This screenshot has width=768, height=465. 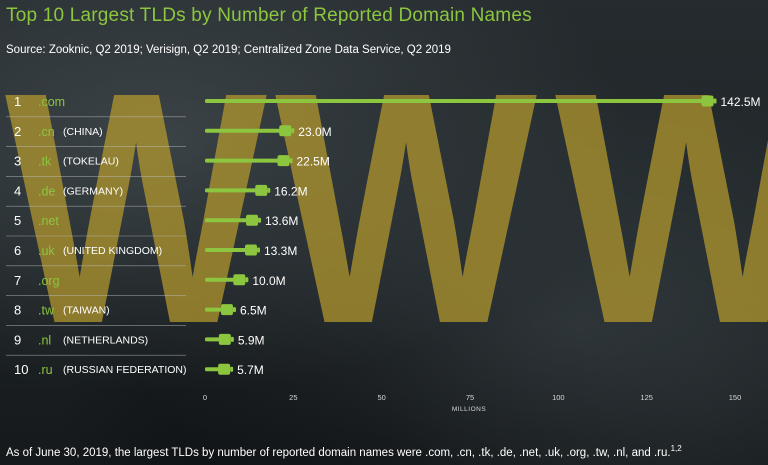 I want to click on x-tick-label: 150, so click(x=735, y=397).